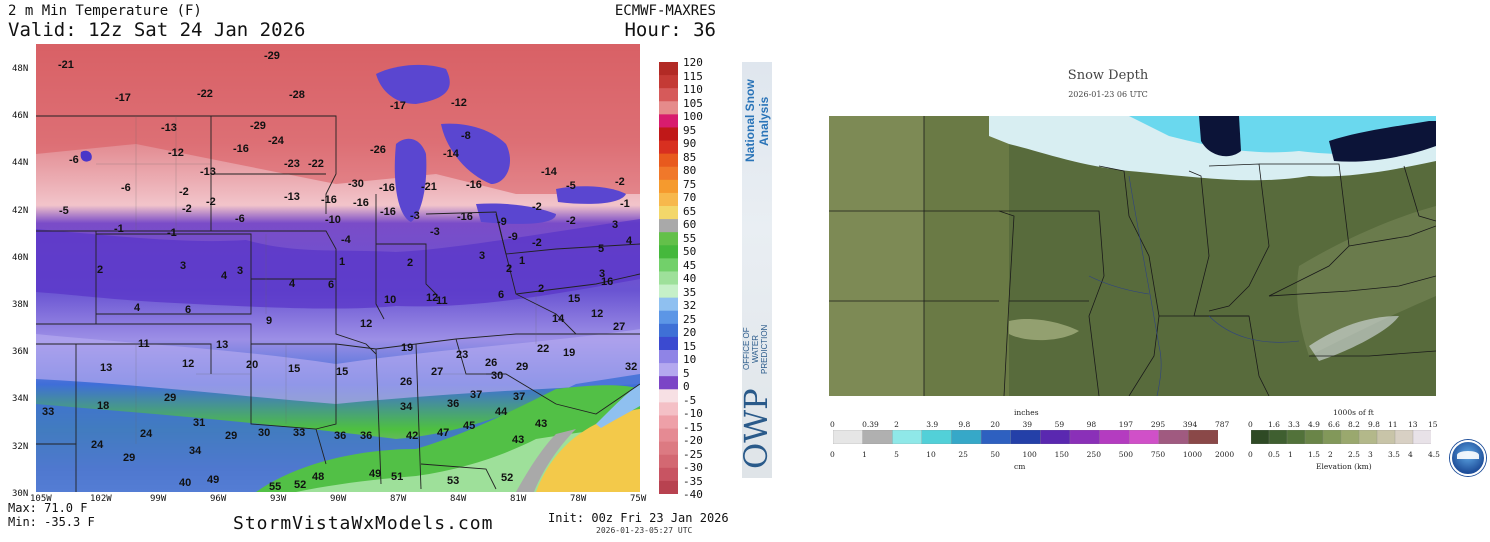  What do you see at coordinates (97, 445) in the screenshot?
I see `map-value-label: 24` at bounding box center [97, 445].